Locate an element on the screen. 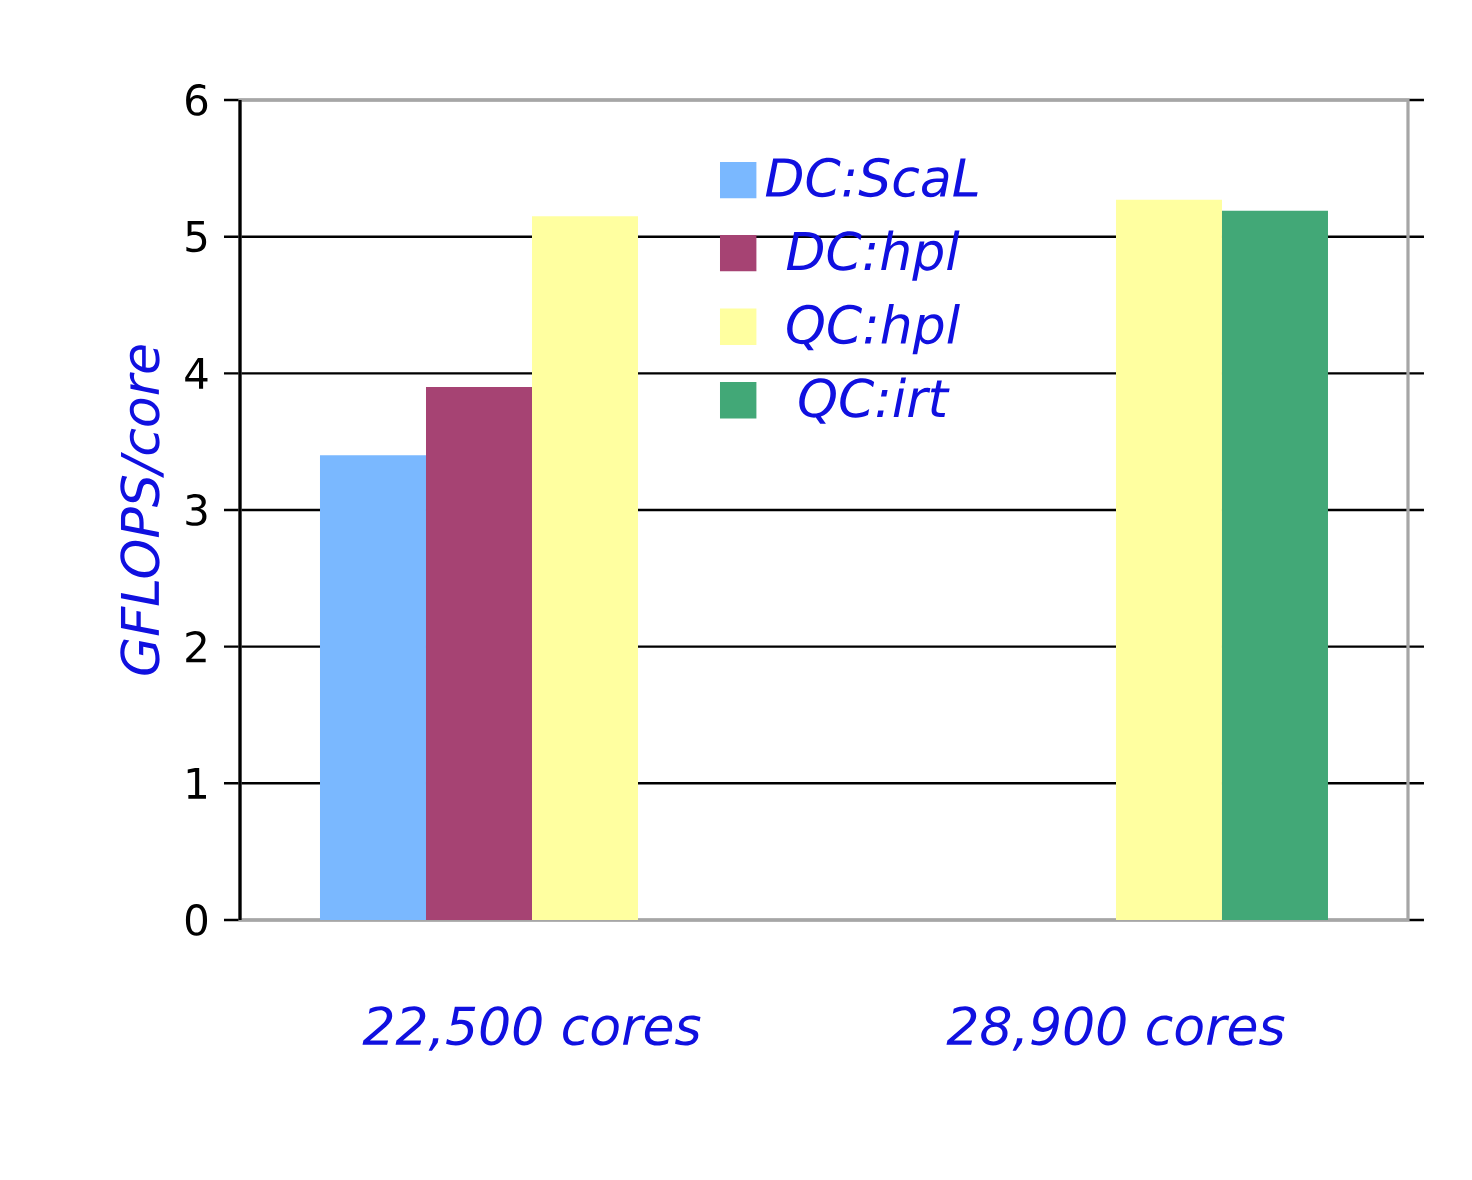  y-tick-label: 4 is located at coordinates (196, 373).